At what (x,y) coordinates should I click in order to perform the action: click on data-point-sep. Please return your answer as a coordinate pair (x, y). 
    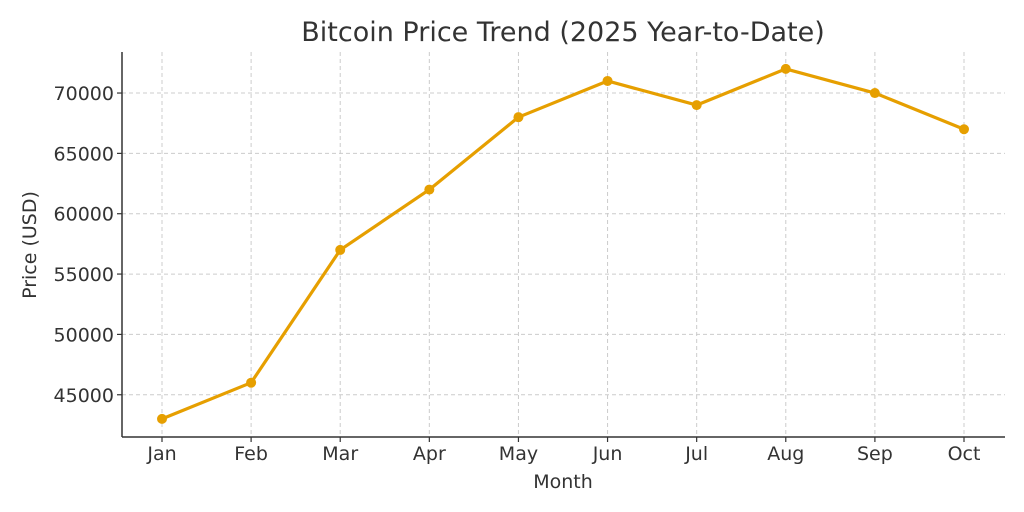
    Looking at the image, I should click on (874, 93).